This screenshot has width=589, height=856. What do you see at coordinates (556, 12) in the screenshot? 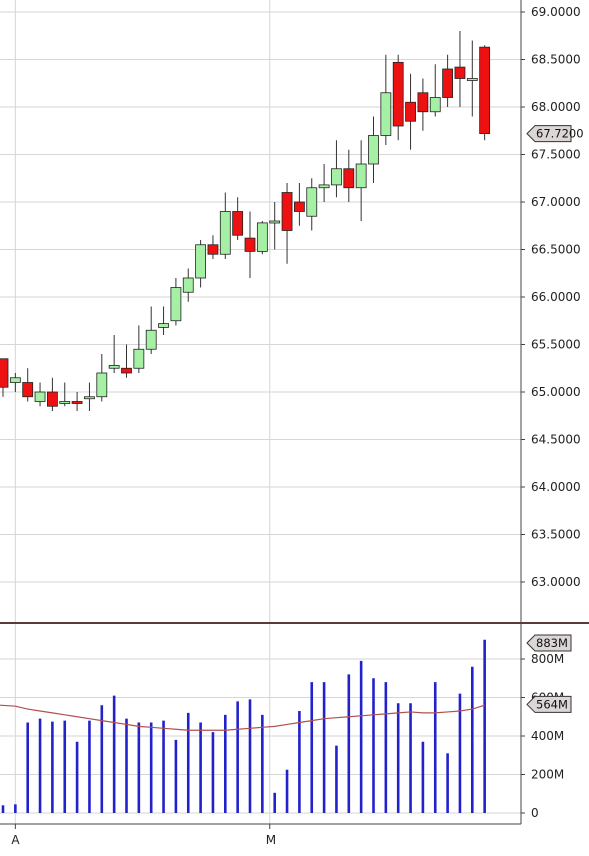
I see `price-tick-label: 69.0000` at bounding box center [556, 12].